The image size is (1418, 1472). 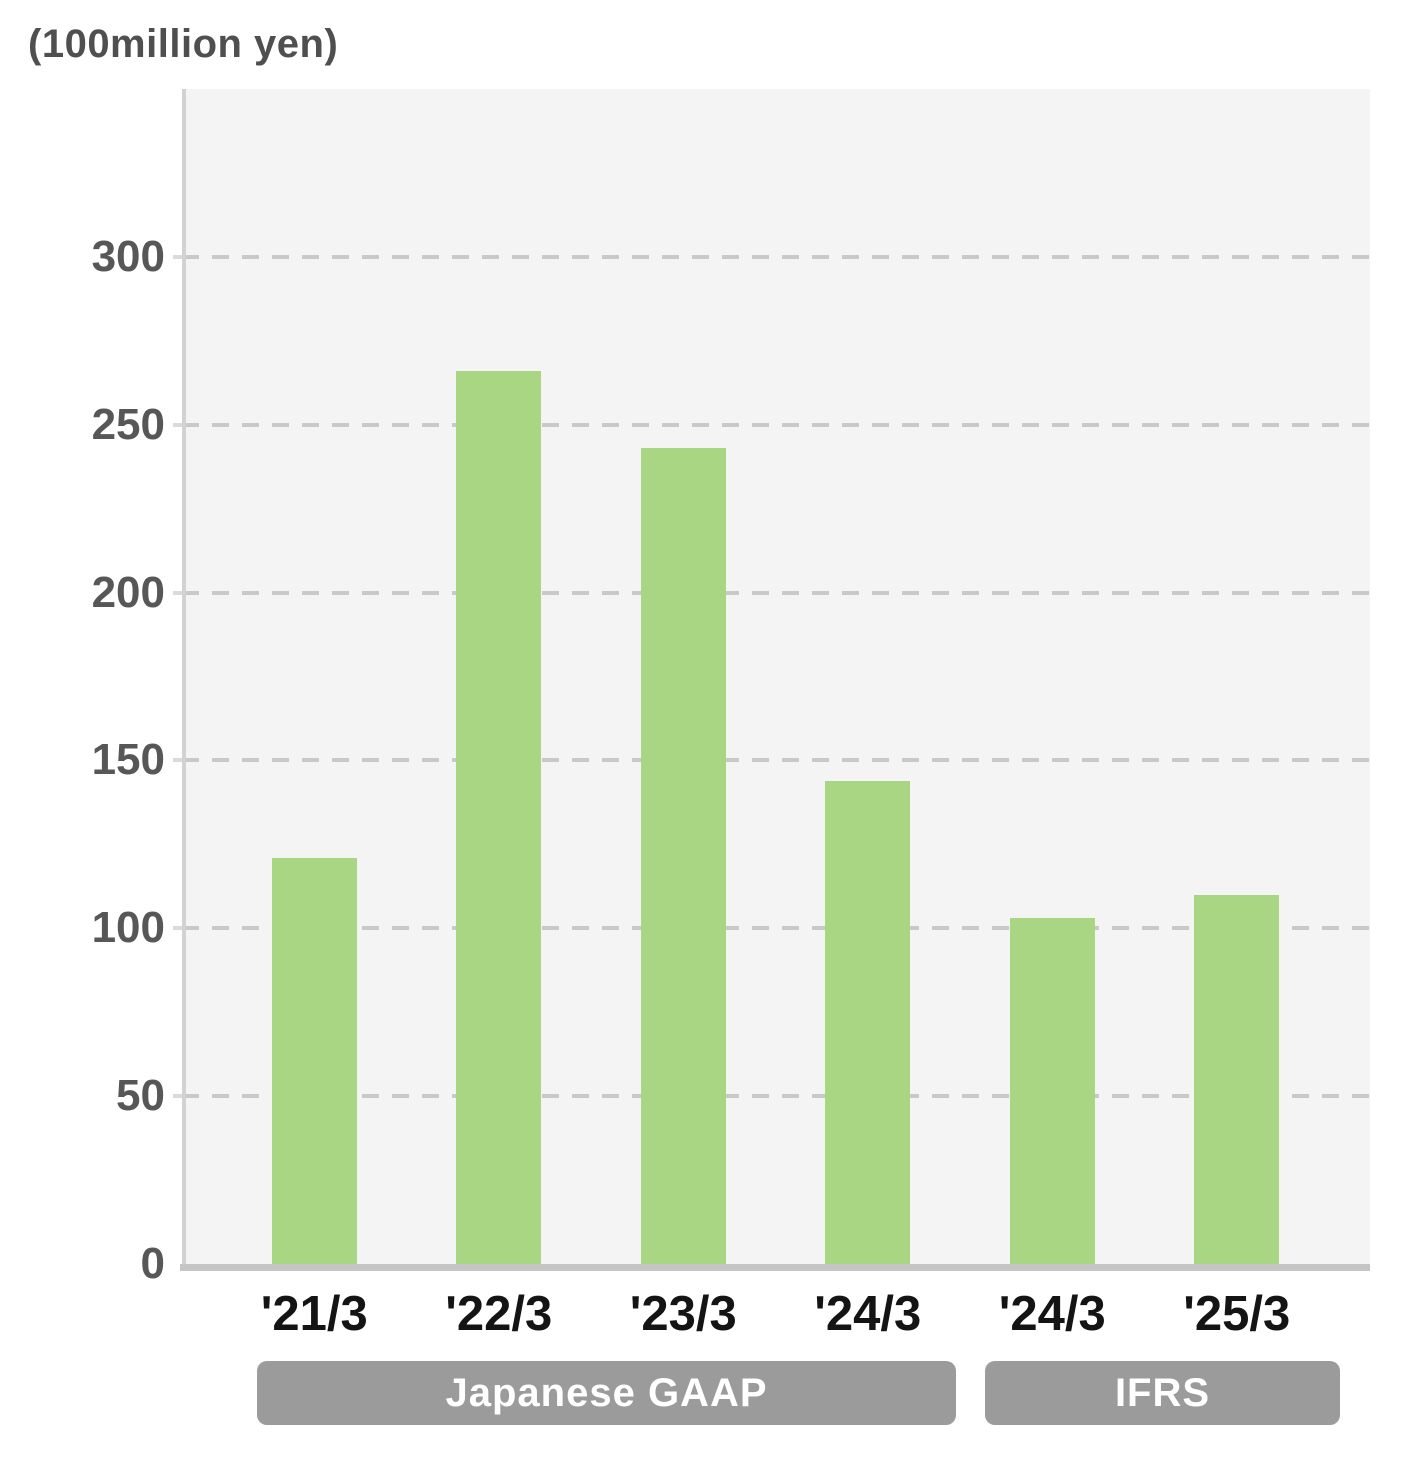 I want to click on x-tick-label-3: '24/3, so click(x=868, y=1314).